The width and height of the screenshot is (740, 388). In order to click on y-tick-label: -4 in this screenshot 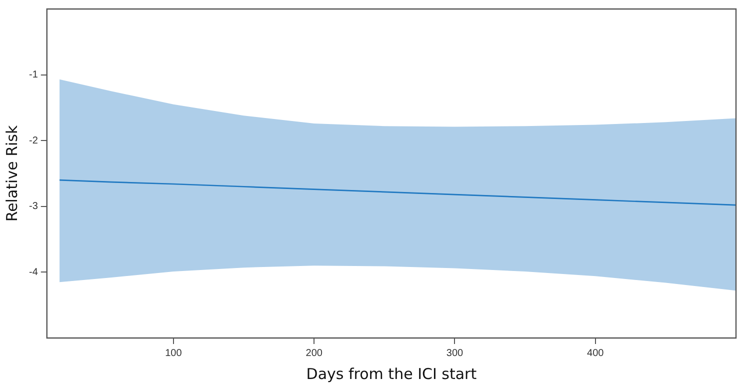, I will do `click(33, 272)`.